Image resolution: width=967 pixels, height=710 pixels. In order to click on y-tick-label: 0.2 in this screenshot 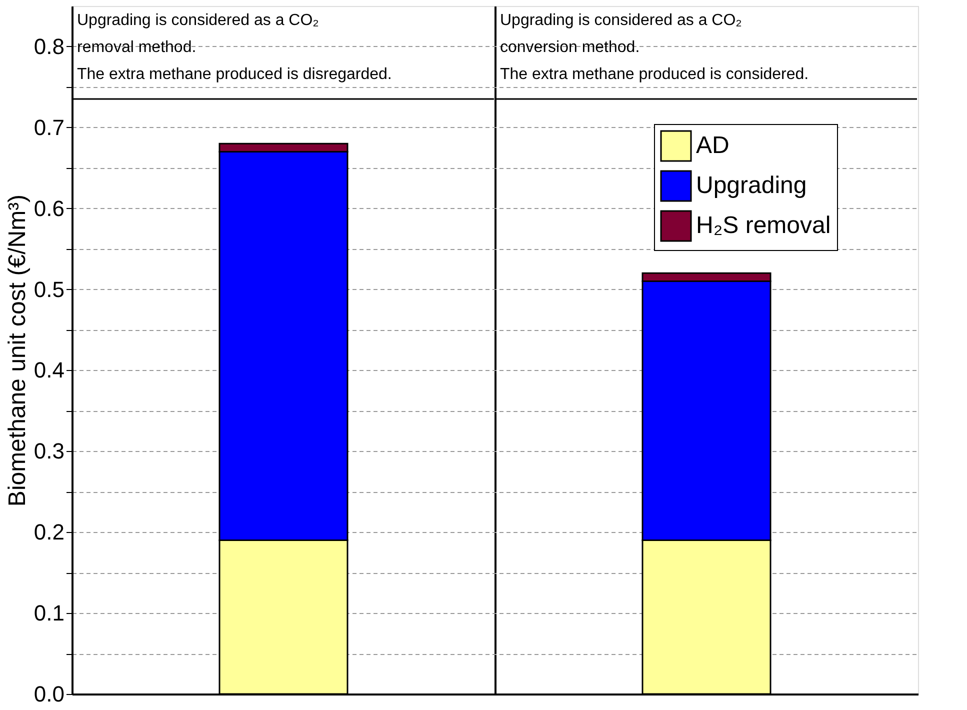, I will do `click(49, 532)`.